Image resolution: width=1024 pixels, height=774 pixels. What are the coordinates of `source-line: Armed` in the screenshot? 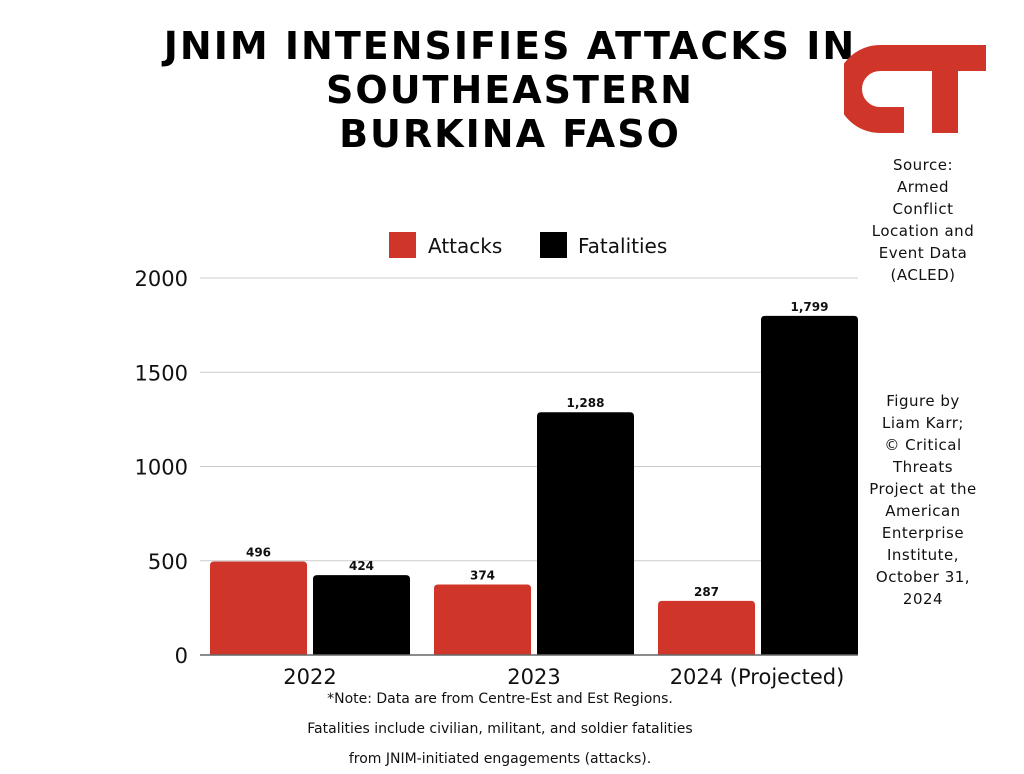 It's located at (923, 187).